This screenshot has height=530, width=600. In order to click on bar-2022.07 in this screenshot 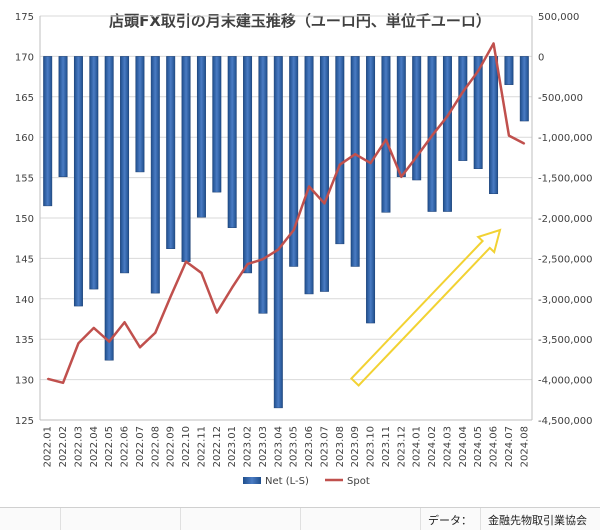, I will do `click(140, 114)`.